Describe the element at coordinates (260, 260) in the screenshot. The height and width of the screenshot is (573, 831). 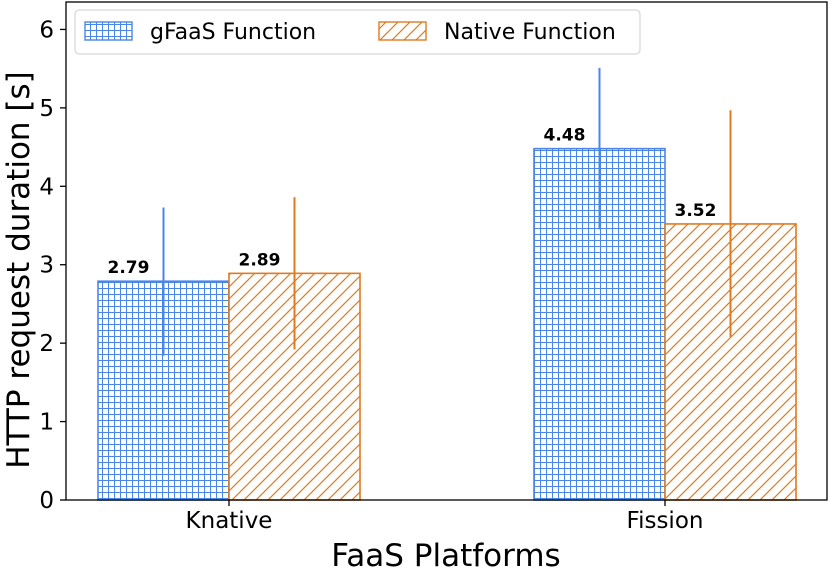
I see `value-label: 2.89` at that location.